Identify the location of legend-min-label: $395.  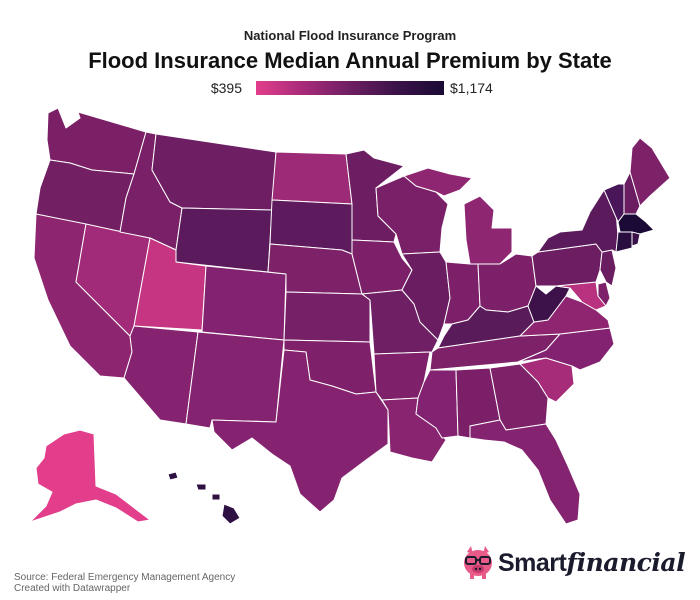
(226, 88).